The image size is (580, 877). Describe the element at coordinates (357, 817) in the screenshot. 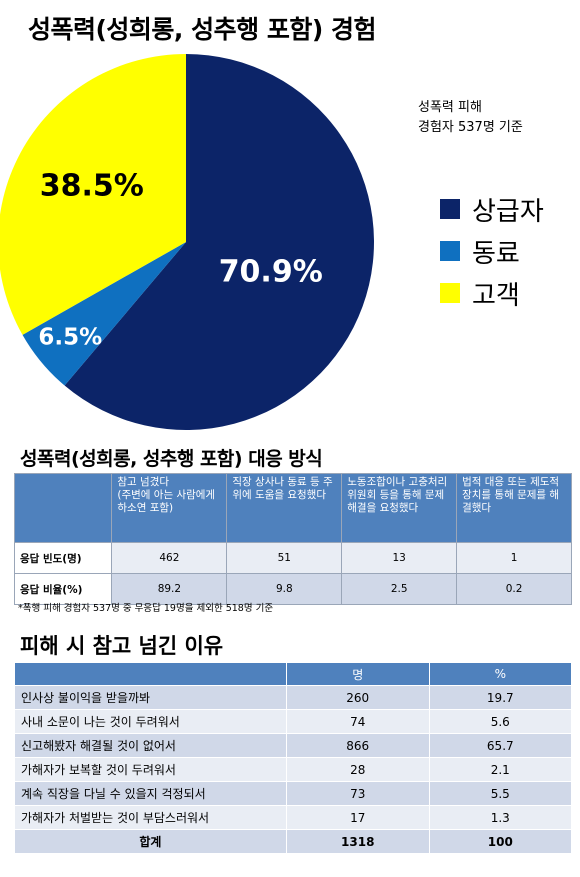

I see `reason-count: 17` at that location.